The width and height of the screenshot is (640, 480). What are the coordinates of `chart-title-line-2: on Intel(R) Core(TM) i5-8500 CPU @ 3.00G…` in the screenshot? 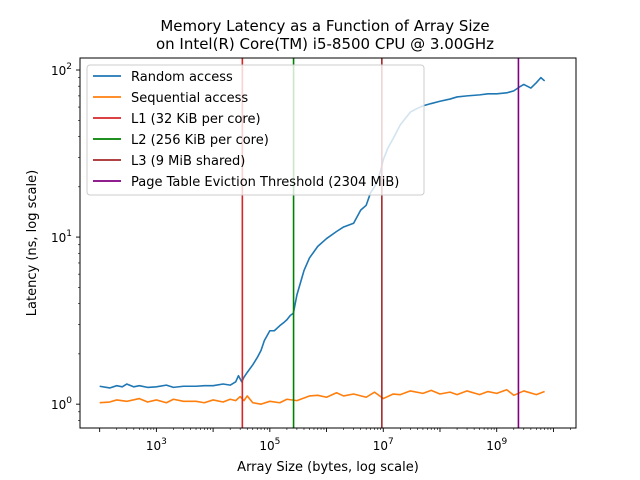 It's located at (325, 44).